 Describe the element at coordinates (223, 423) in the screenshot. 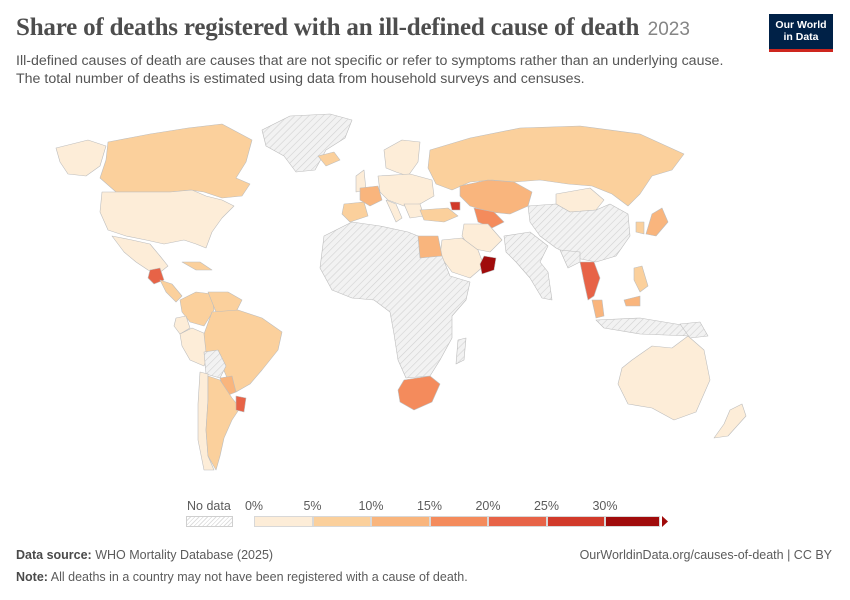

I see `country-argentina` at that location.